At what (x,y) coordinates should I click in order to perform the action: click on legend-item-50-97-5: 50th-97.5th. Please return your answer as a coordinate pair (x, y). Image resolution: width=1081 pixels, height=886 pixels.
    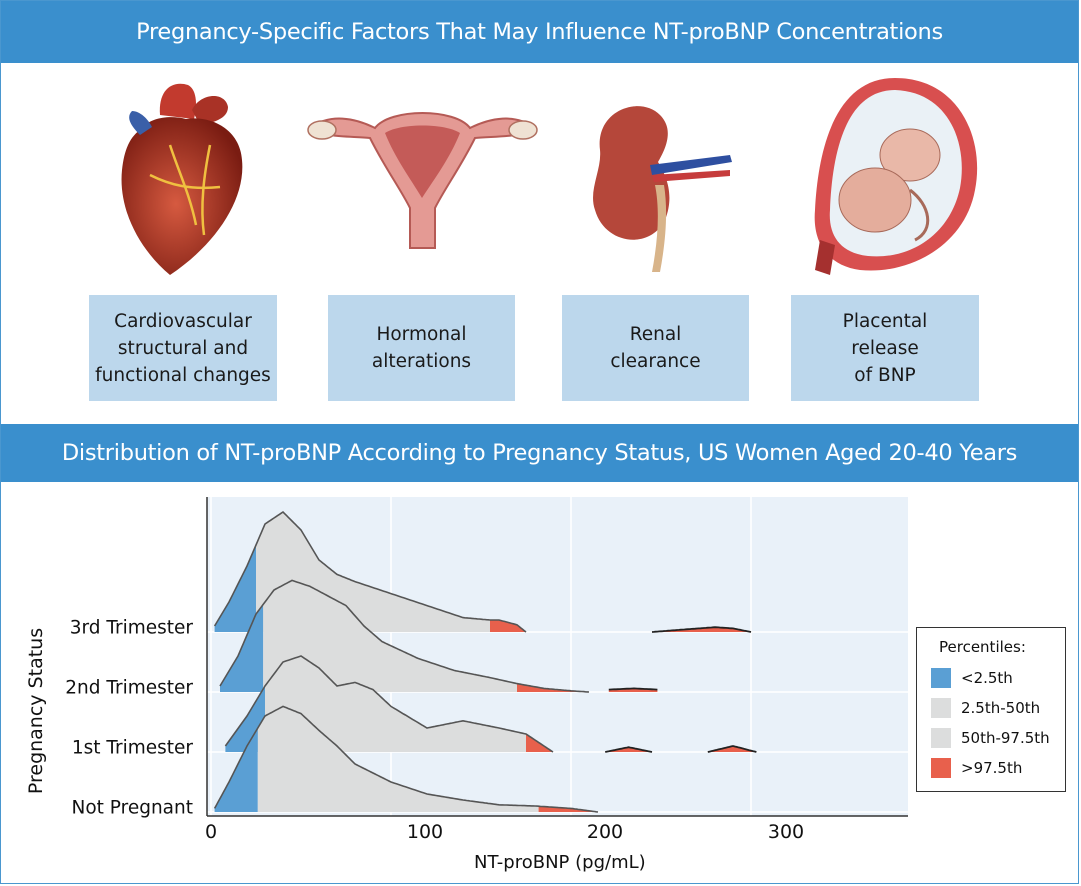
    Looking at the image, I should click on (990, 738).